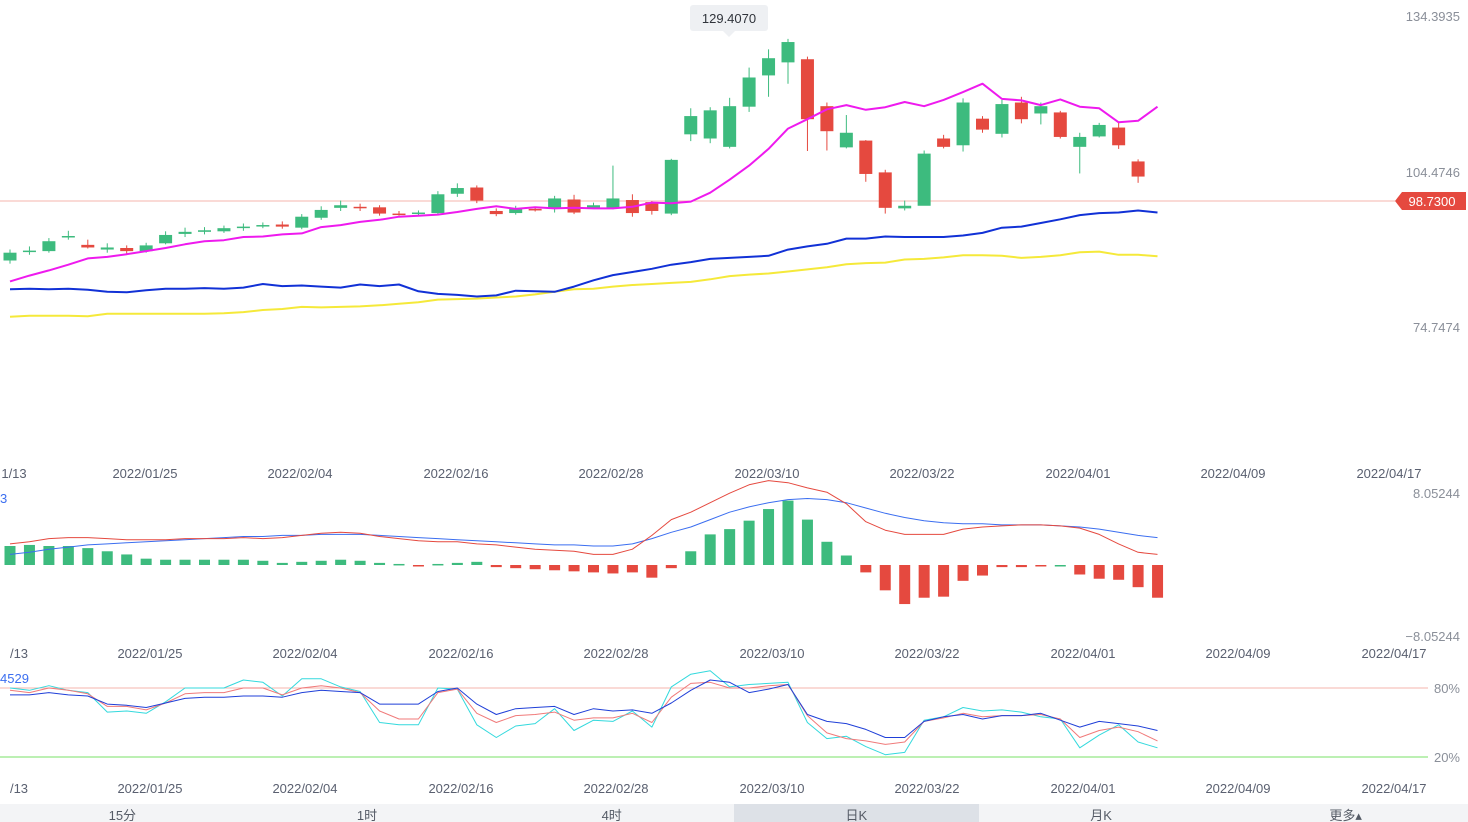  What do you see at coordinates (149, 788) in the screenshot?
I see `date-label-kdj-1: 2022/01/25` at bounding box center [149, 788].